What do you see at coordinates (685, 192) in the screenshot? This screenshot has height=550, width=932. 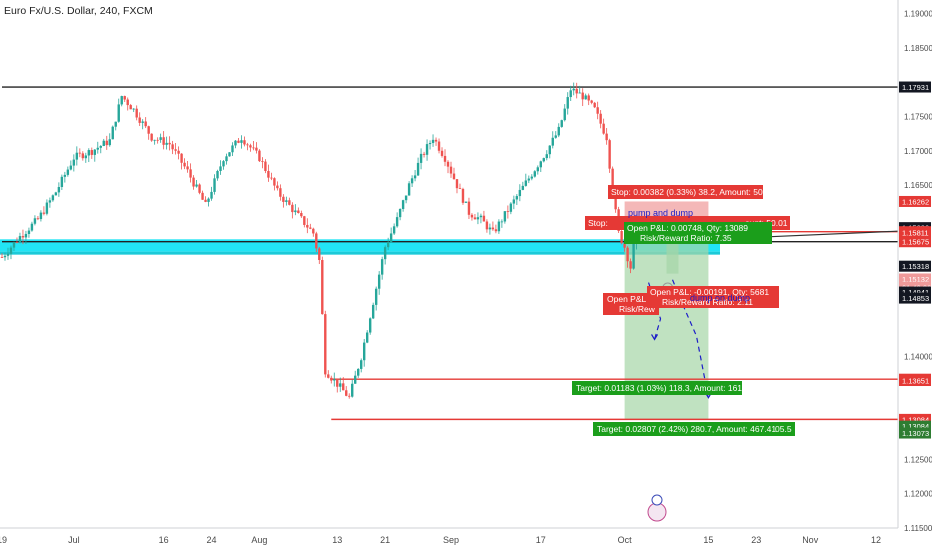 I see `stop-label-box` at bounding box center [685, 192].